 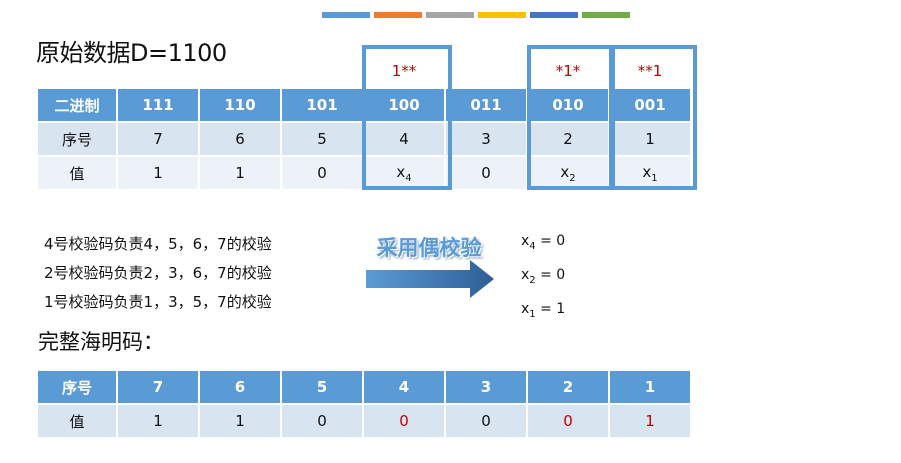 What do you see at coordinates (158, 302) in the screenshot?
I see `rule-line: 1号校验码负责1，3，5，7的校验` at bounding box center [158, 302].